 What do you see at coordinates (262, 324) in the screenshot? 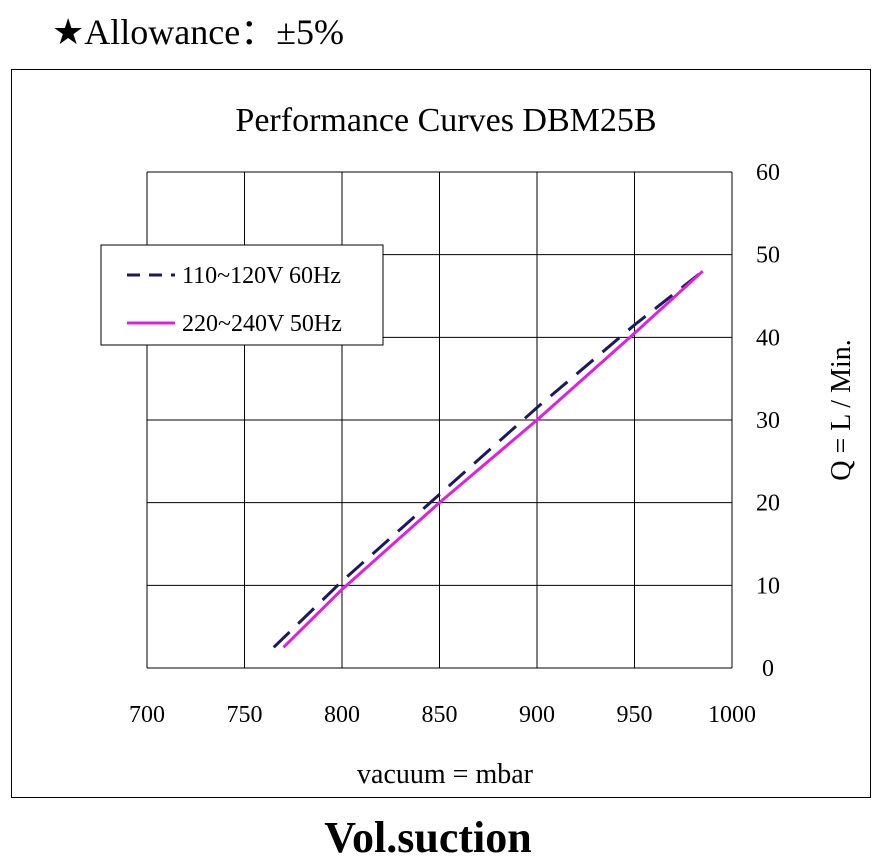
I see `legend-label-solid: 220~240V 50Hz` at bounding box center [262, 324].